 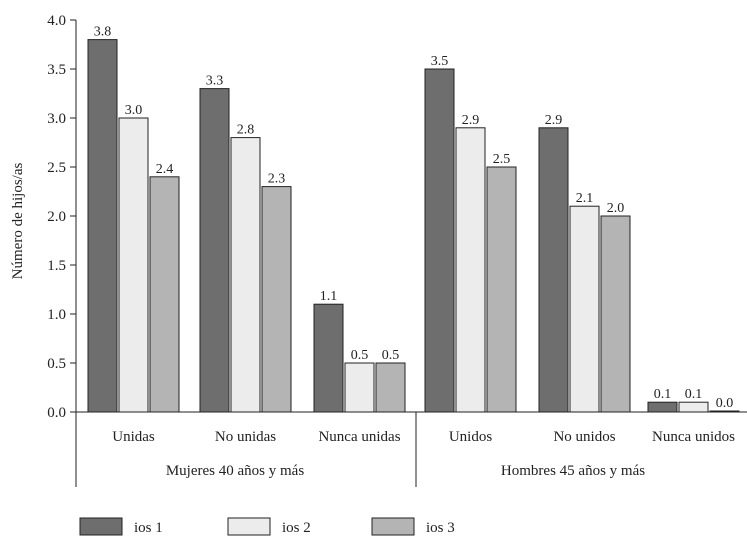 I want to click on y-tick-label: 4.0, so click(x=56, y=21).